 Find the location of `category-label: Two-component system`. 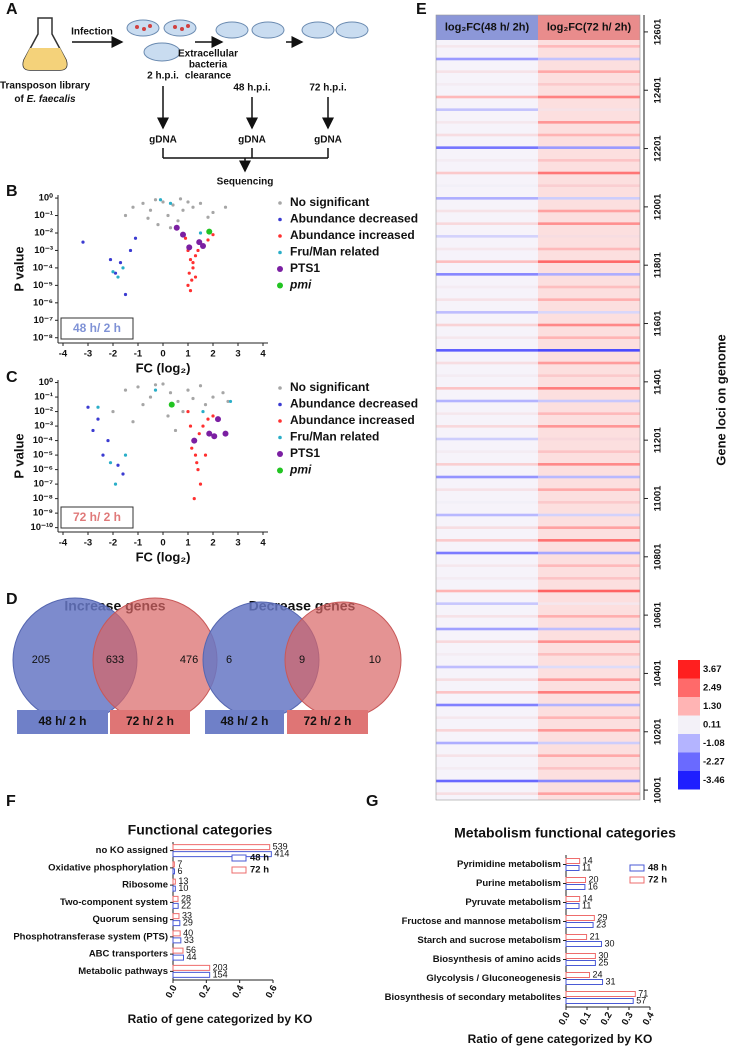

category-label: Two-component system is located at coordinates (114, 902).